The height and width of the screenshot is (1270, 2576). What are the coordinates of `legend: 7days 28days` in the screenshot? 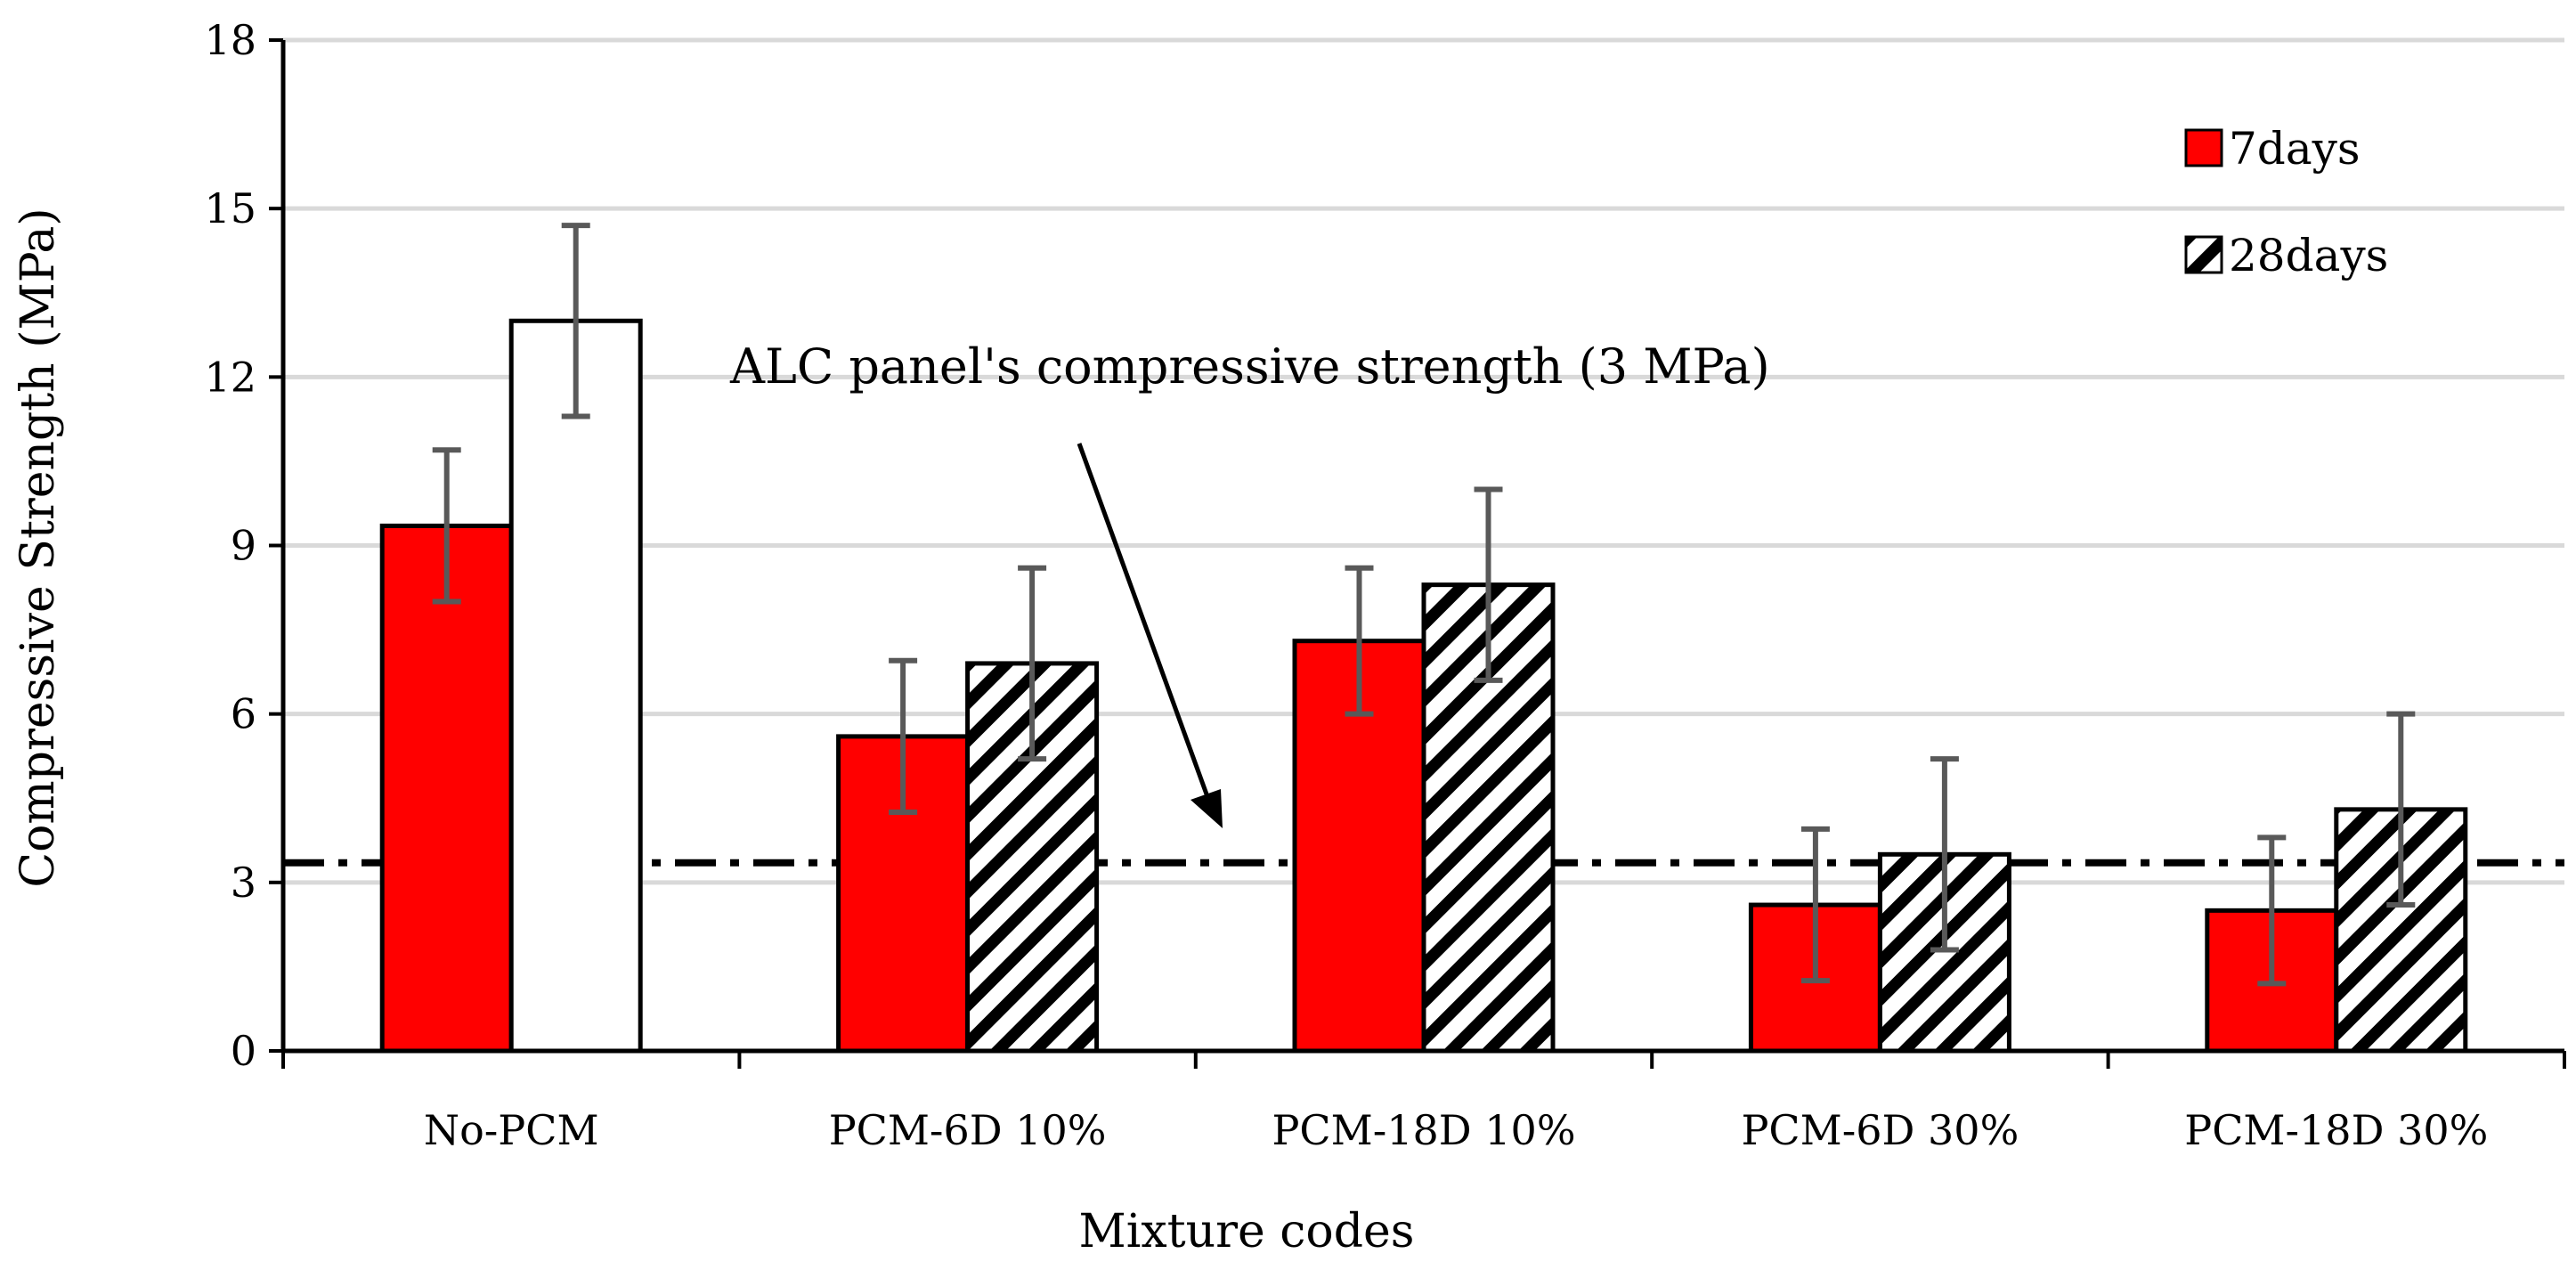 It's located at (2286, 202).